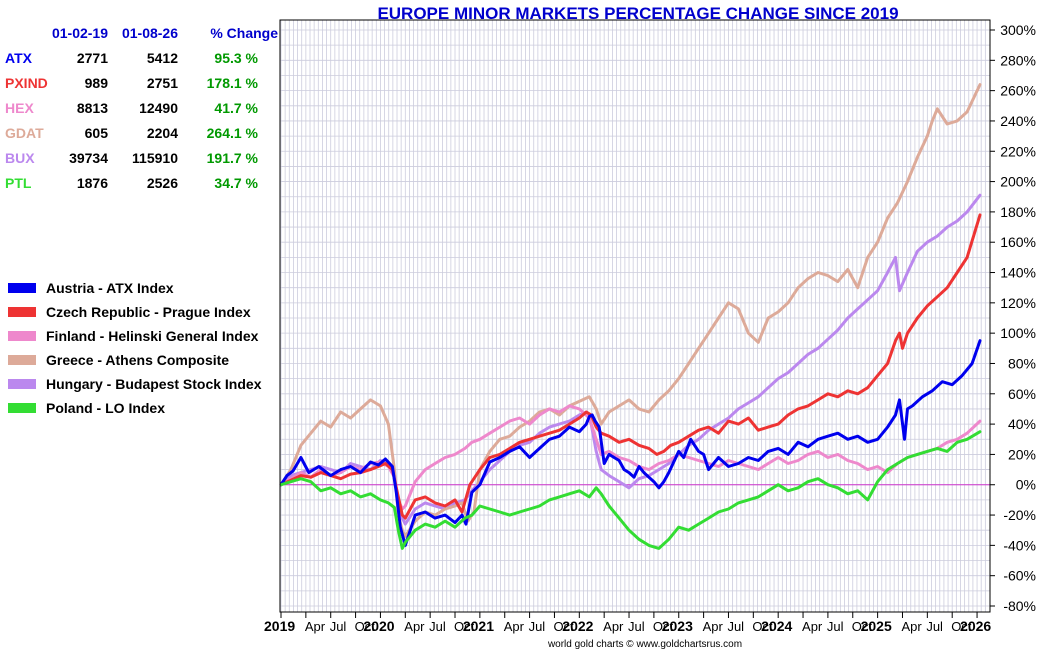 The image size is (1050, 650). I want to click on table-header: 01-08-26, so click(150, 33).